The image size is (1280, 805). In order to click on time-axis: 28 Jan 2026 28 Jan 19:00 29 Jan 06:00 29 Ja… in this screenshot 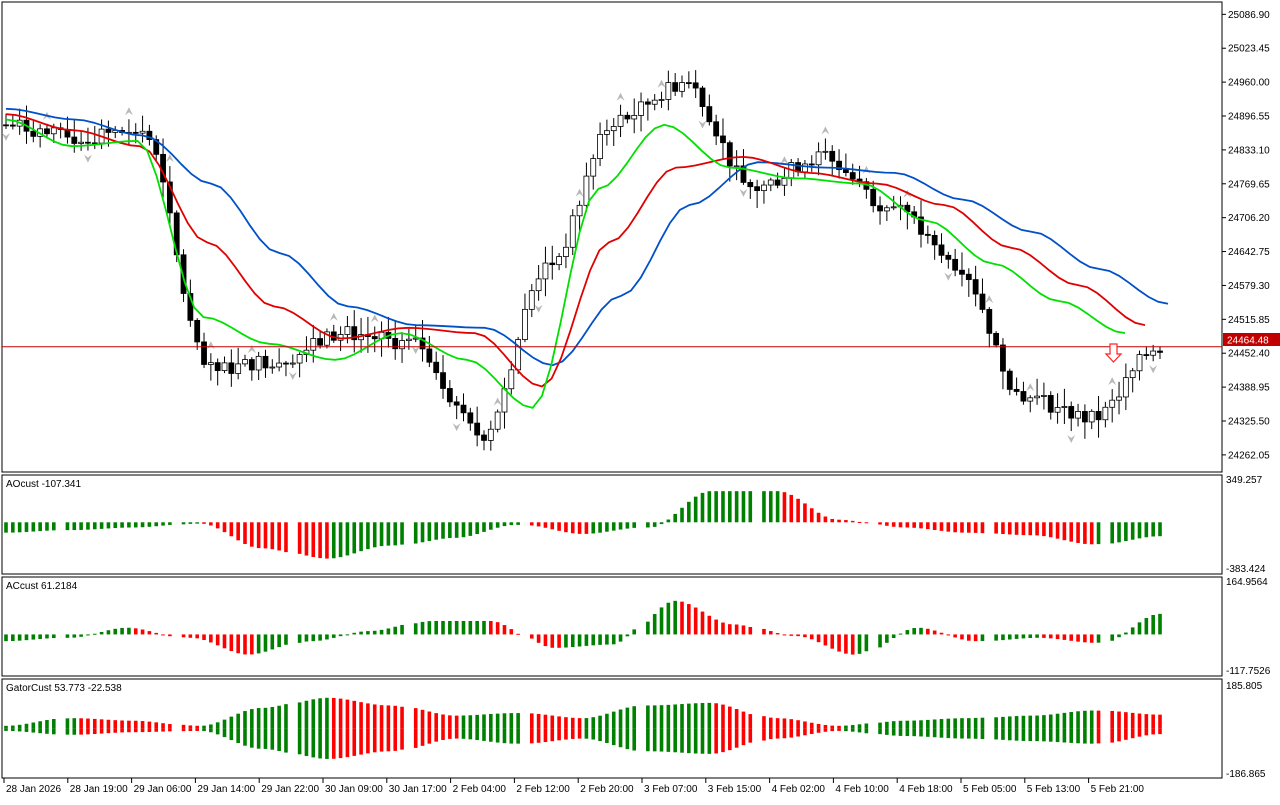, I will do `click(573, 786)`.